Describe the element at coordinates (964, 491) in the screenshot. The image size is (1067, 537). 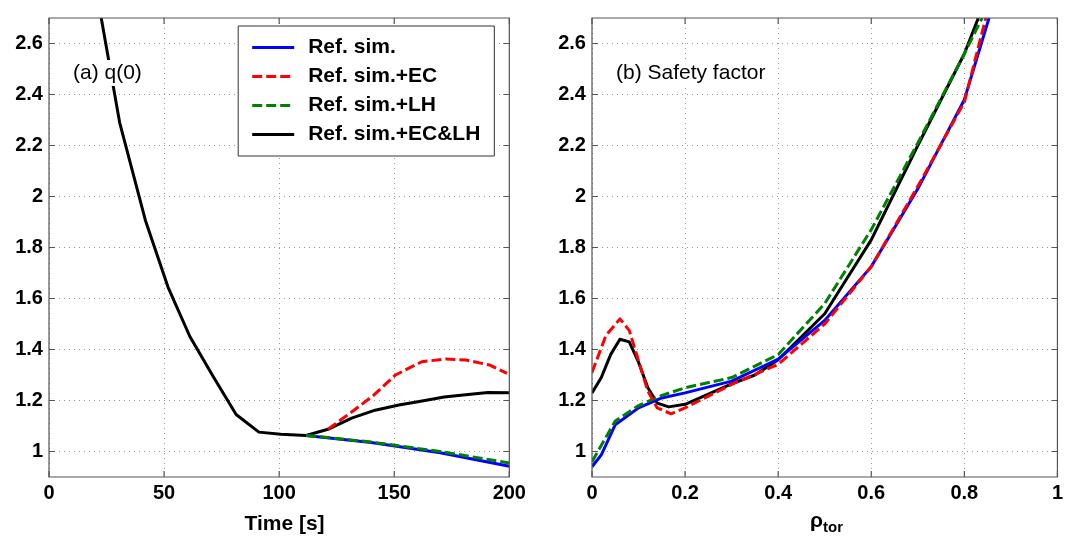
I see `x-tick-label: 0.8` at that location.